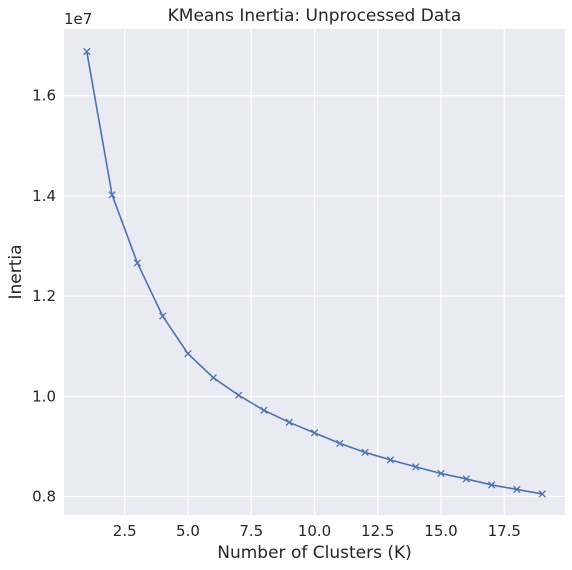  I want to click on x-tick-label: 10.0, so click(314, 531).